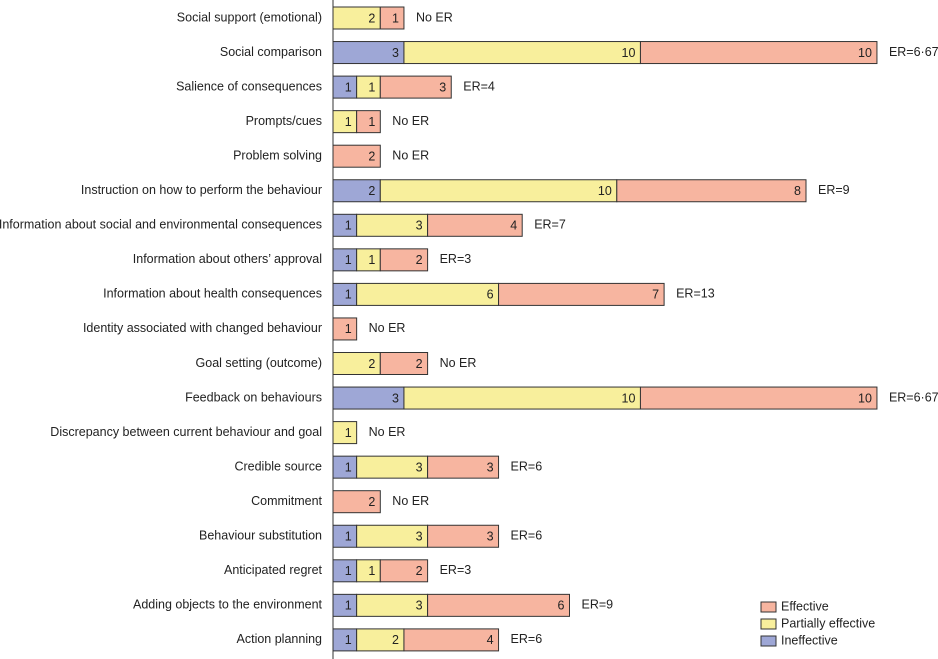 The image size is (938, 659). Describe the element at coordinates (550, 225) in the screenshot. I see `er-annotation: ER=7` at that location.